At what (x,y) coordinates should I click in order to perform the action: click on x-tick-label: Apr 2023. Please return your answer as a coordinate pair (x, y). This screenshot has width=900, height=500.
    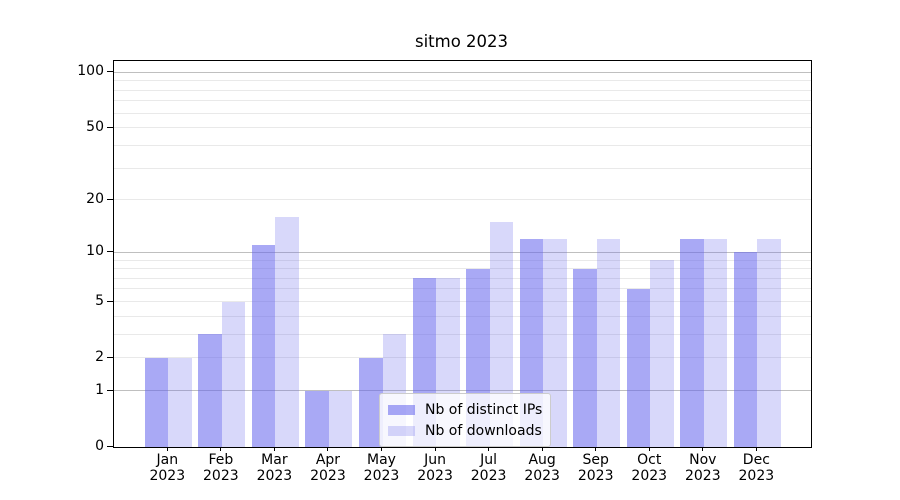
    Looking at the image, I should click on (328, 468).